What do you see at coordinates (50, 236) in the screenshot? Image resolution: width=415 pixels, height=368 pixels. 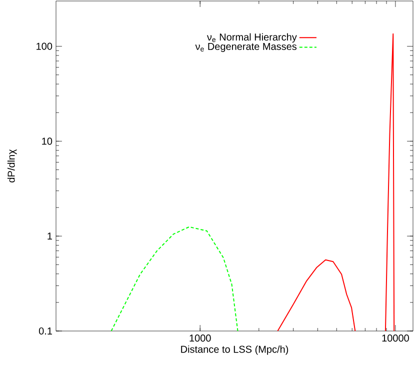 I see `y-tick-label: 1` at bounding box center [50, 236].